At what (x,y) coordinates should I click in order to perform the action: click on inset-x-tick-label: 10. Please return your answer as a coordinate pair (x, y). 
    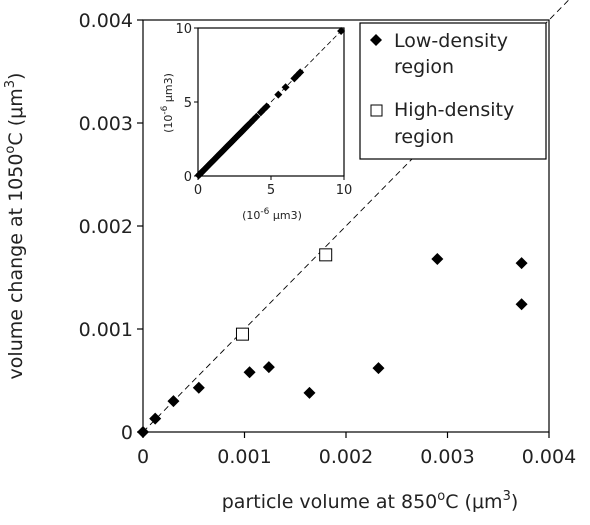
    Looking at the image, I should click on (344, 190).